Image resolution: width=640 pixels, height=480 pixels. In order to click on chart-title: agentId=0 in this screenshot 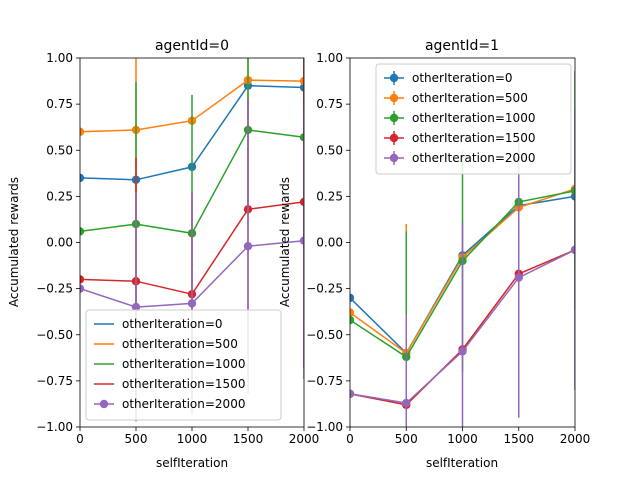, I will do `click(192, 46)`.